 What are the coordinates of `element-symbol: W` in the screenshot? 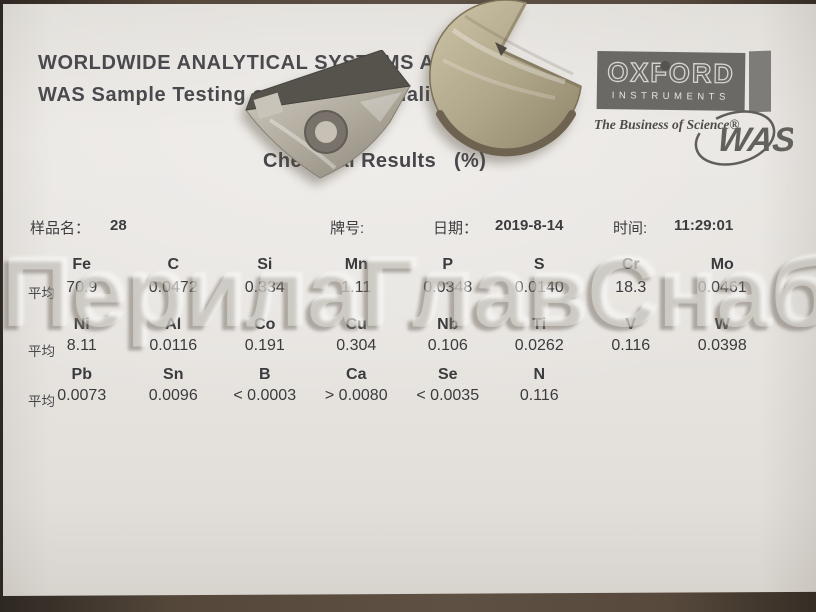 It's located at (722, 324).